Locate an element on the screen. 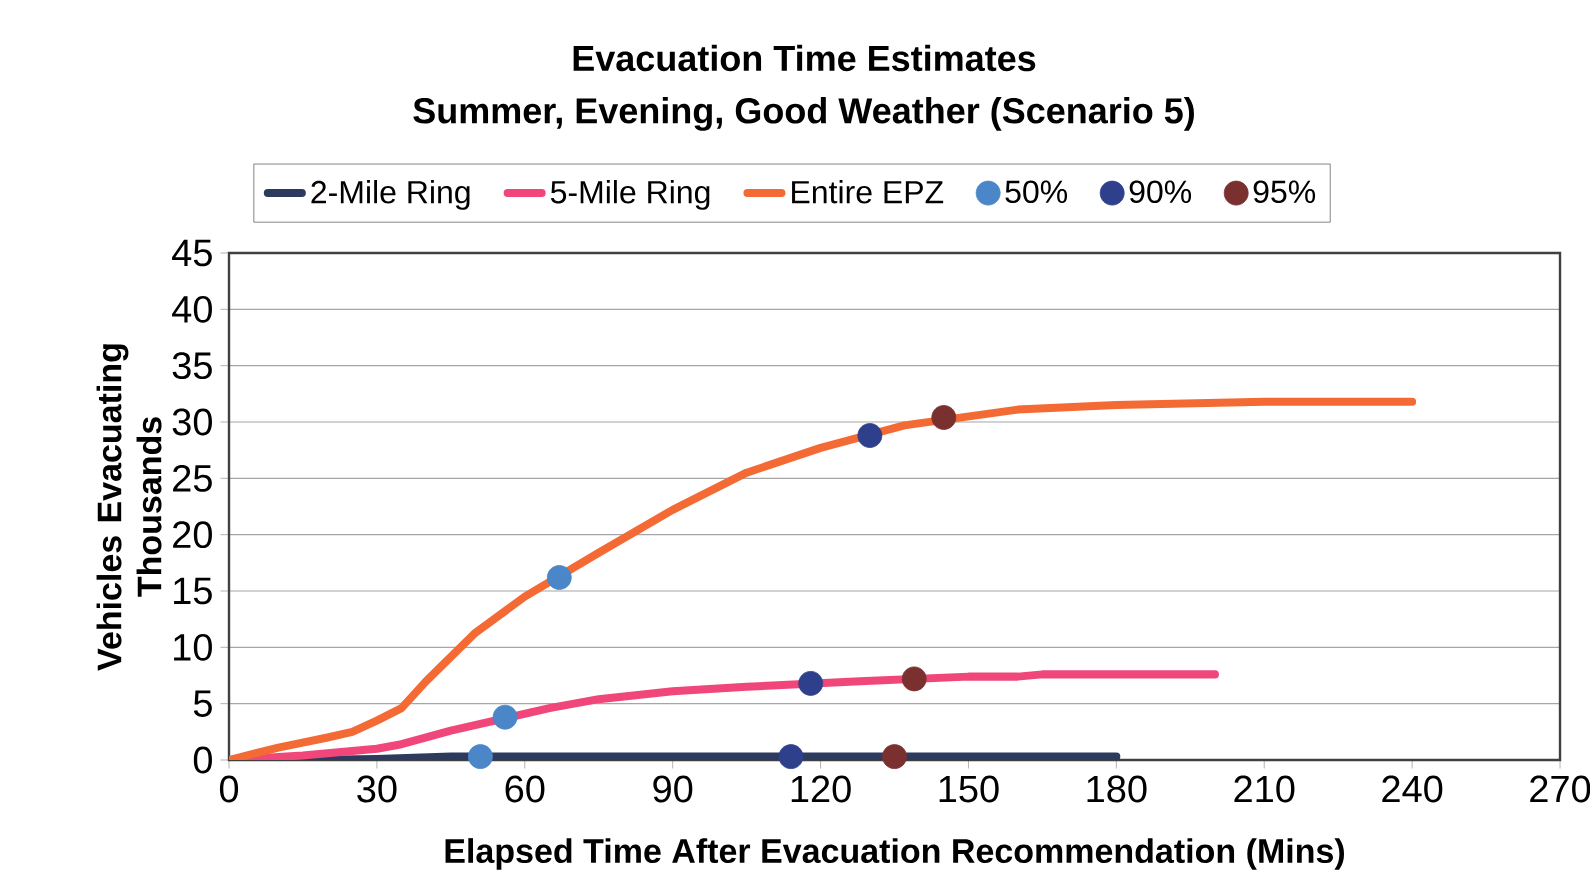 This screenshot has height=890, width=1590. y-tick-label: 10 is located at coordinates (193, 647).